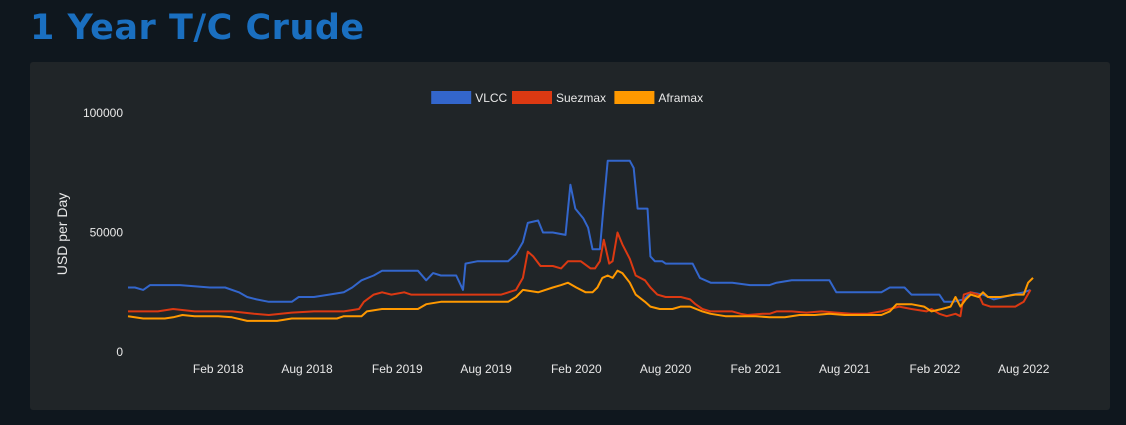  Describe the element at coordinates (580, 295) in the screenshot. I see `series-line-aframax` at that location.